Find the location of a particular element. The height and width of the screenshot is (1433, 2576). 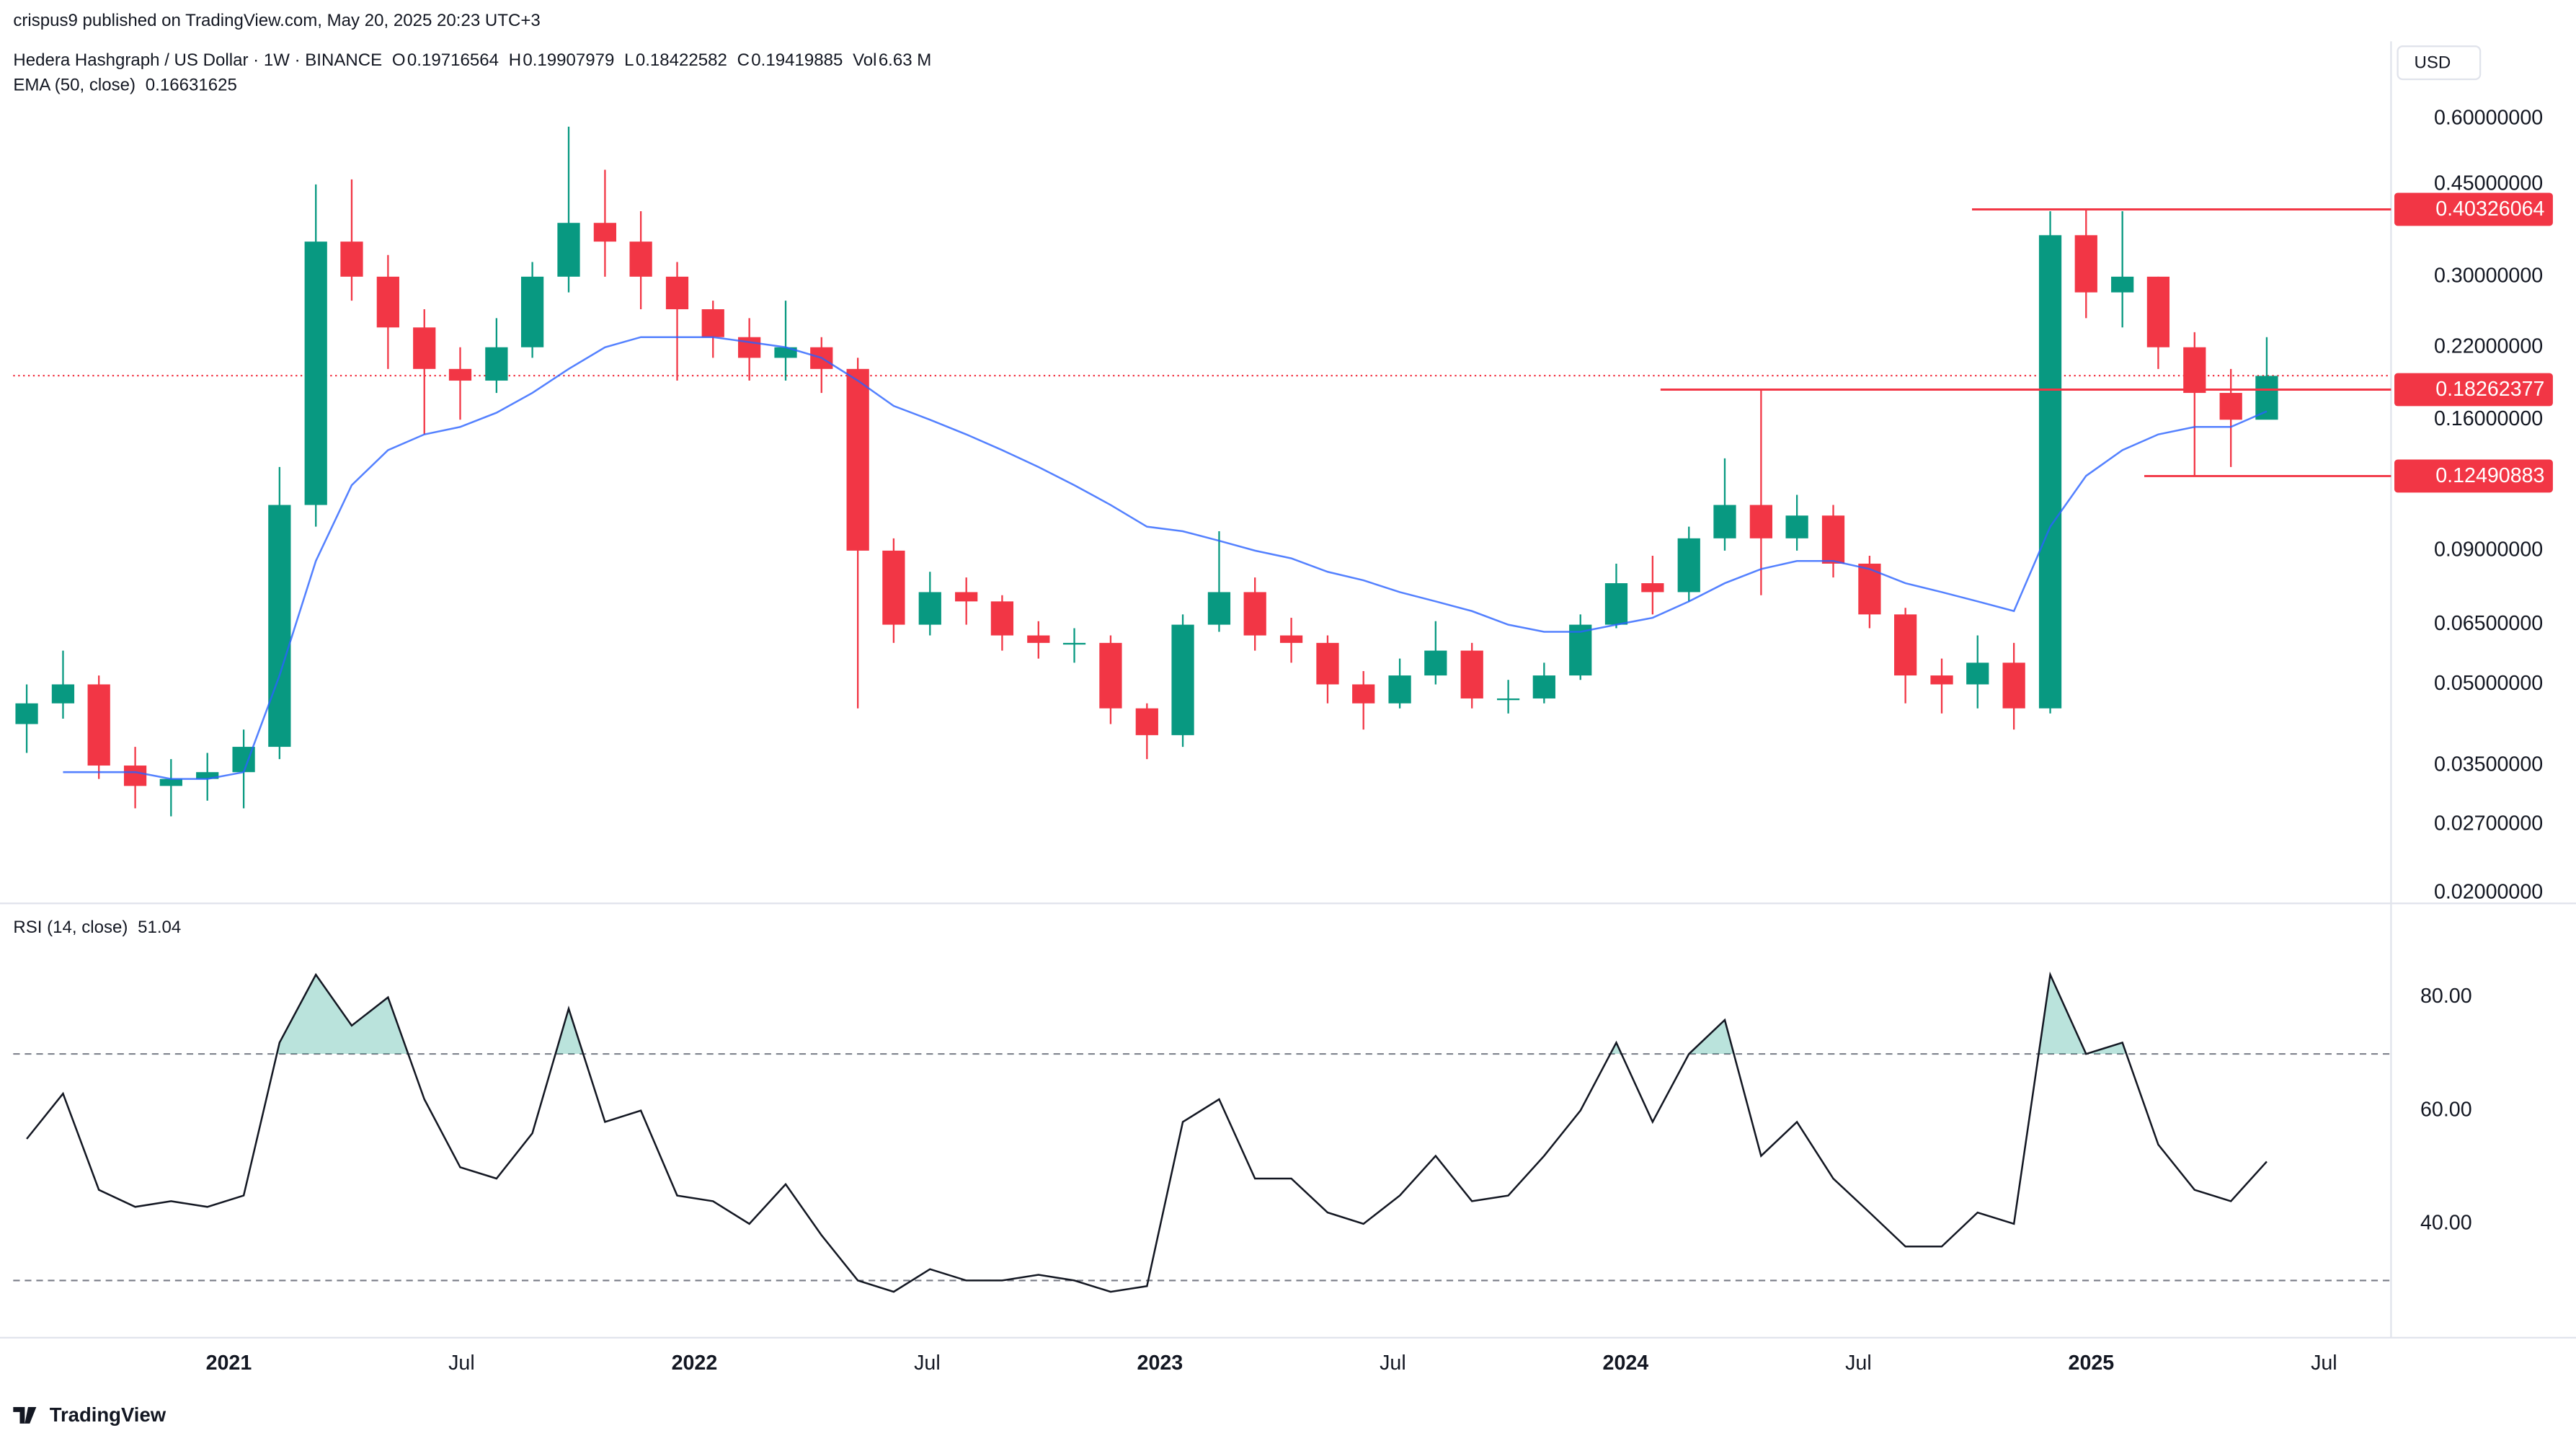

y-tick-label: 0.02000000 is located at coordinates (2488, 891).